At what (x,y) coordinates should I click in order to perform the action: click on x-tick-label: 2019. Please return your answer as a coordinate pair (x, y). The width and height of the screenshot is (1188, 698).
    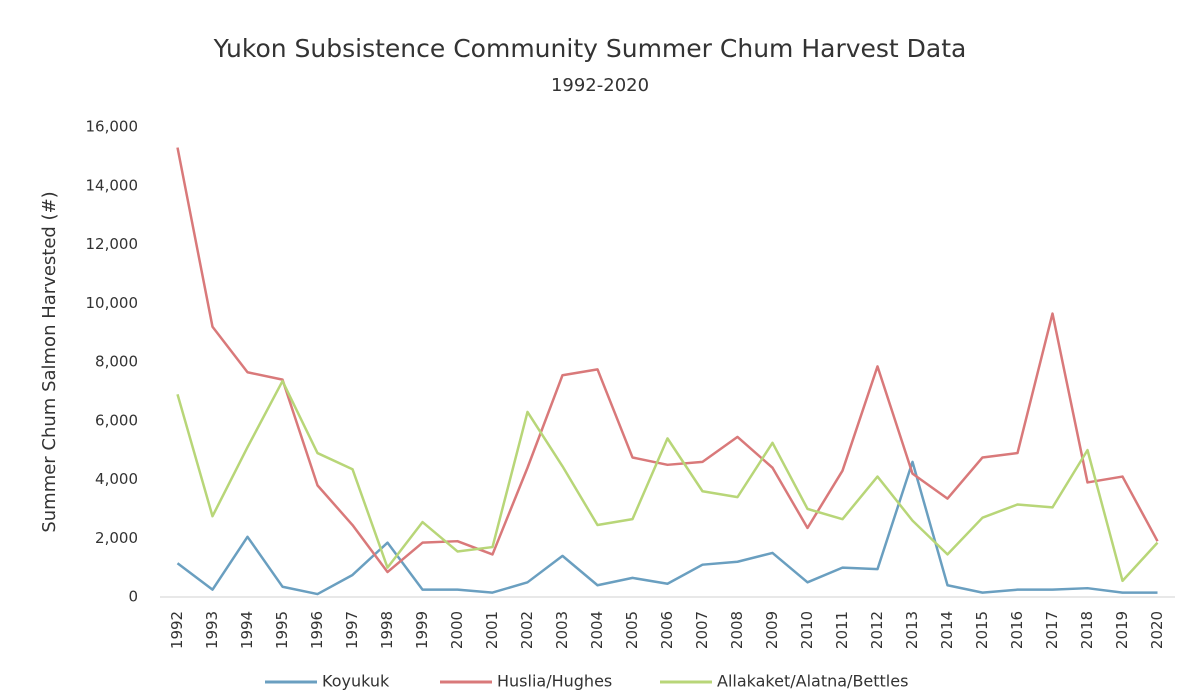
    Looking at the image, I should click on (1122, 630).